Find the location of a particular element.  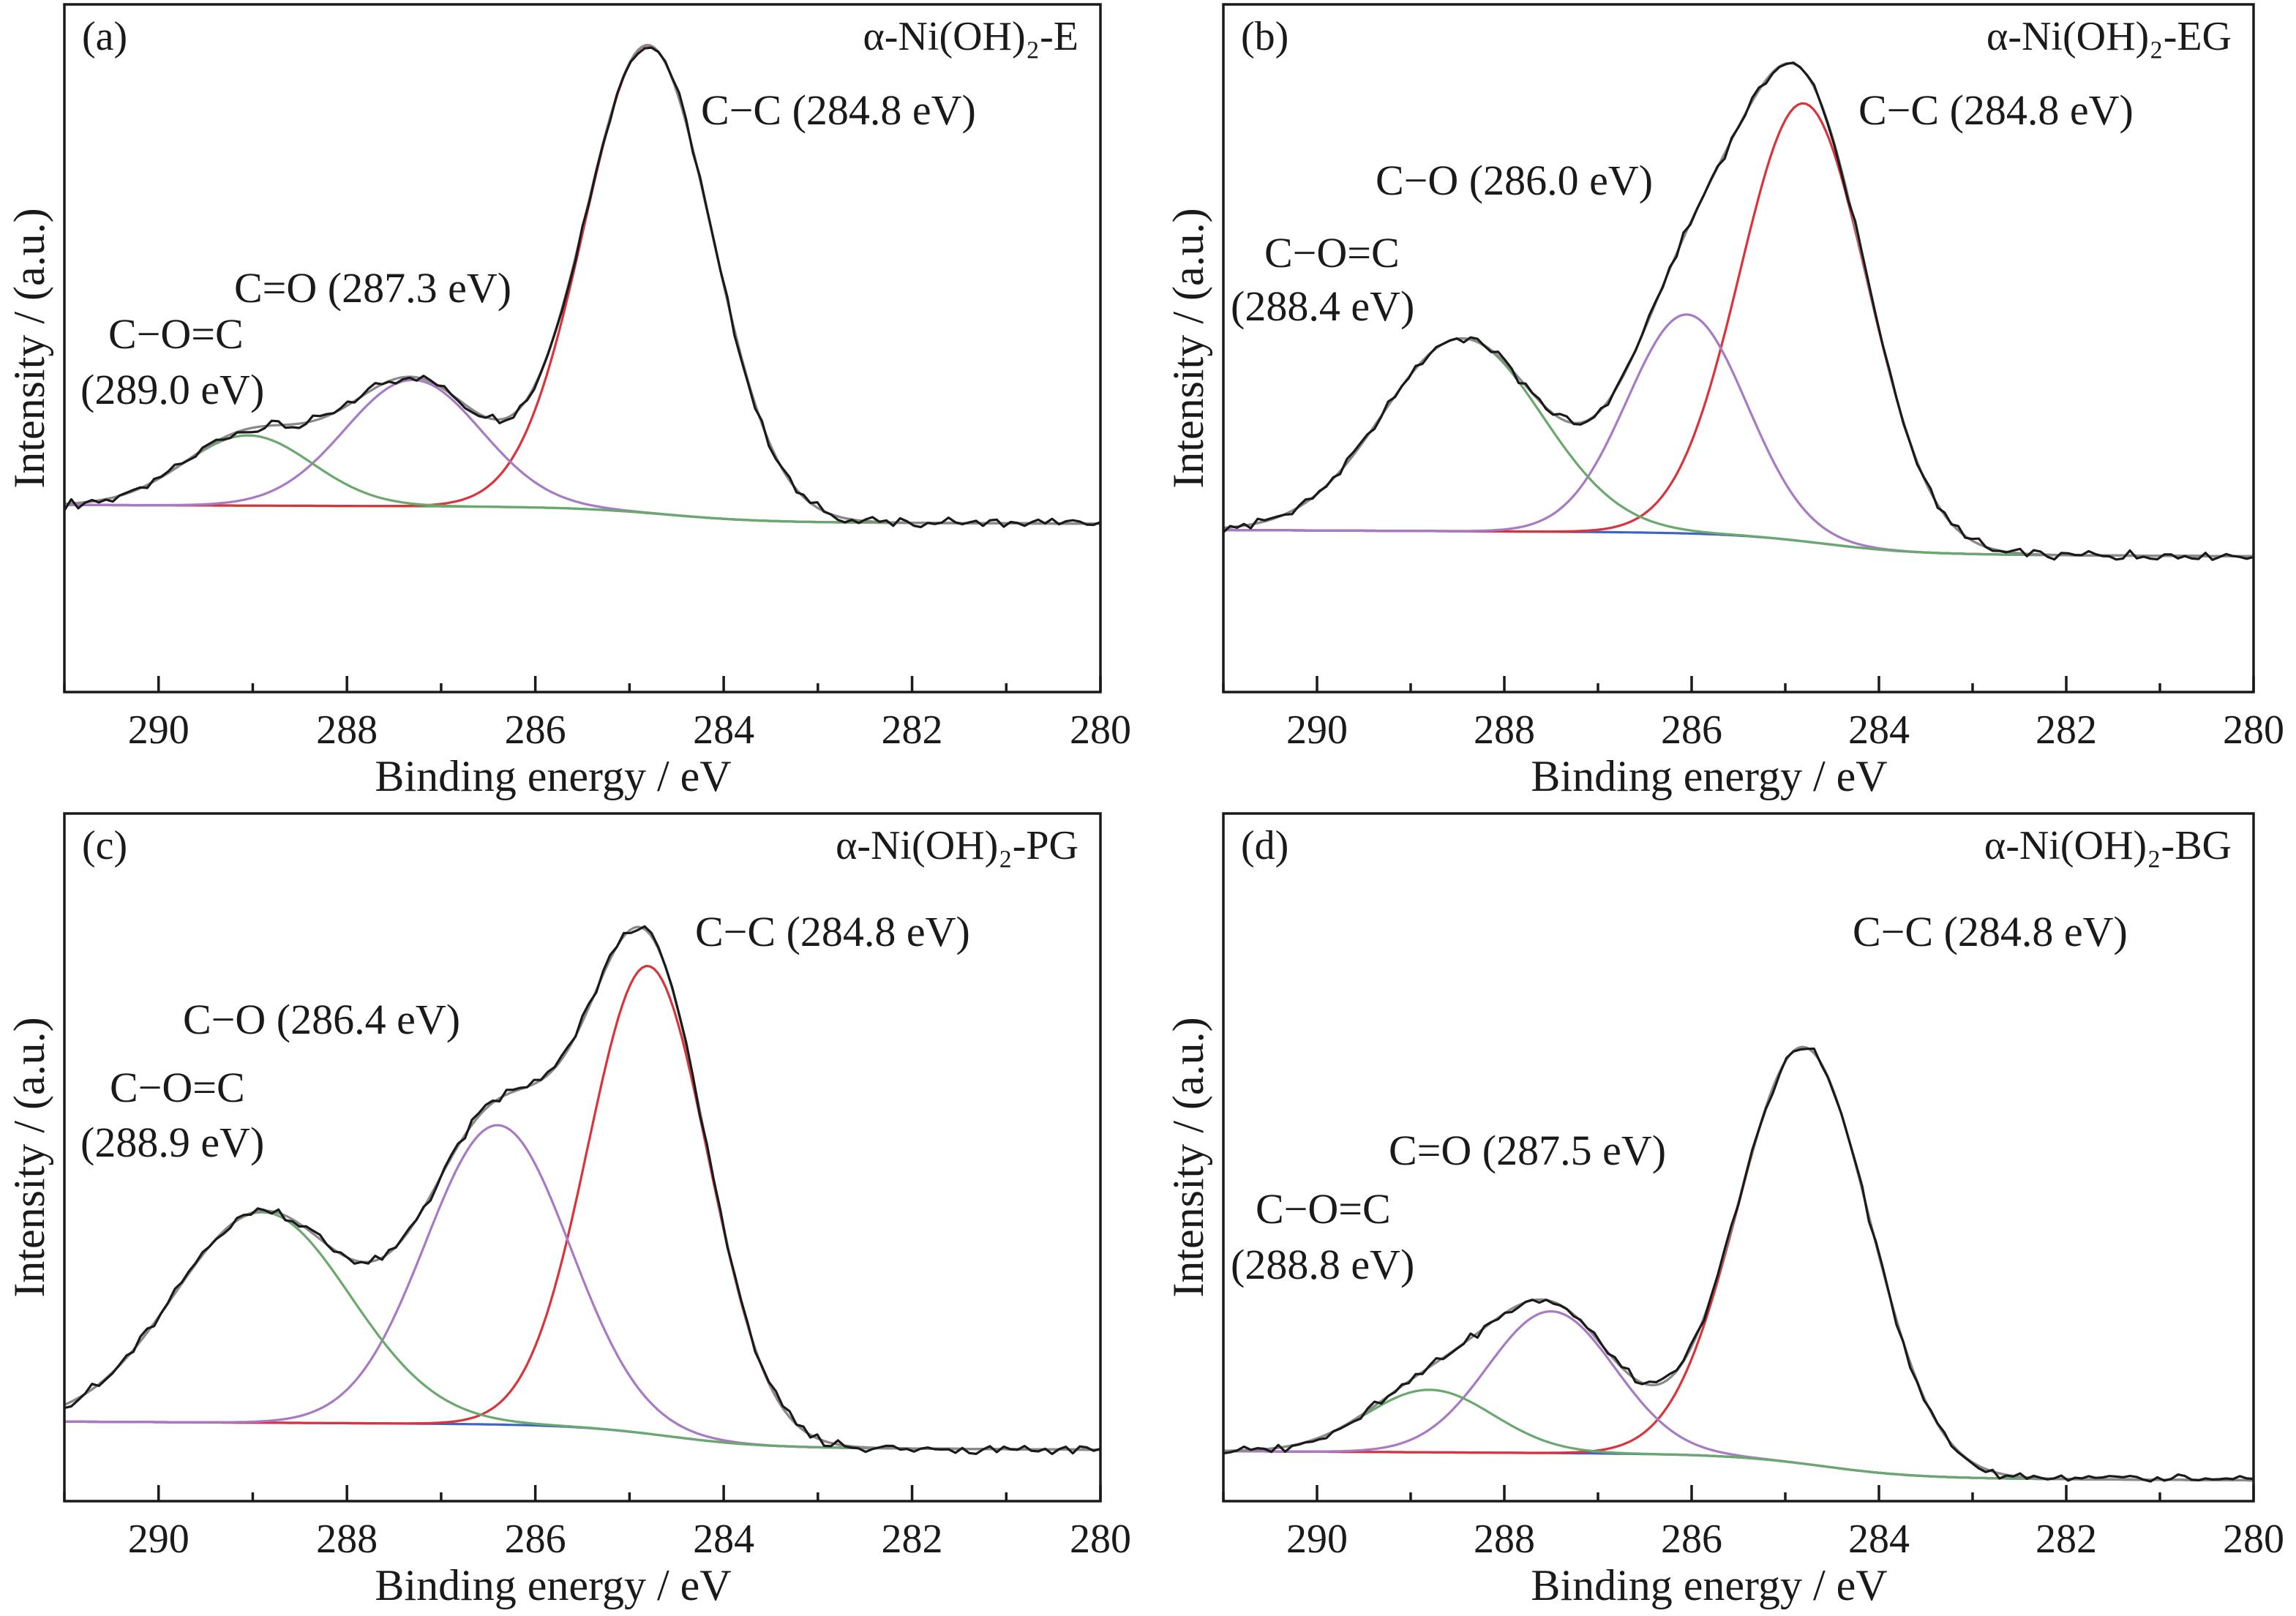

sample-label: α-Ni(OH)₂-PG is located at coordinates (957, 845).